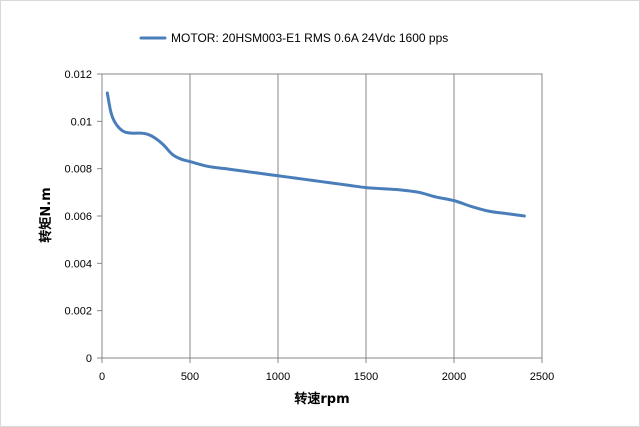 This screenshot has height=427, width=640. I want to click on x-axis-title: 转速rpm, so click(321, 399).